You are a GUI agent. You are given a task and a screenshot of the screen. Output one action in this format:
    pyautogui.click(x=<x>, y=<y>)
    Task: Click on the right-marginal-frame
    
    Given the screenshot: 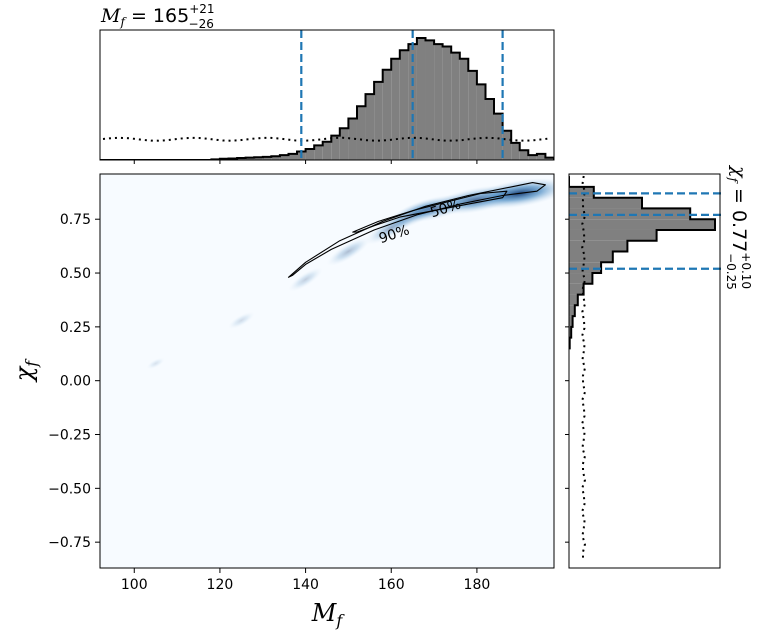 What is the action you would take?
    pyautogui.click(x=644, y=371)
    